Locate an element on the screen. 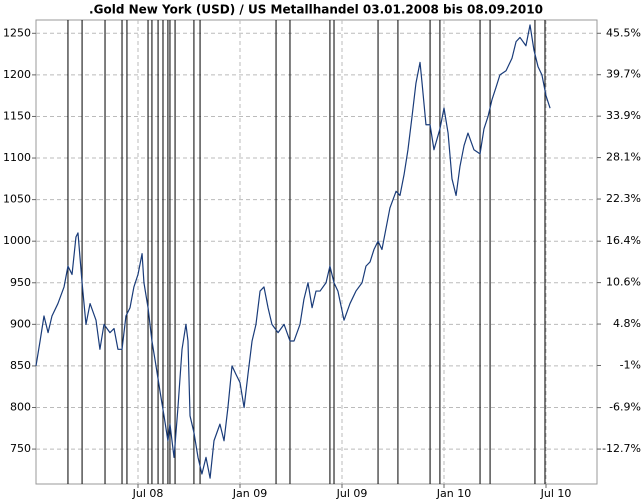  y2-tick-label: 10.6% is located at coordinates (623, 282).